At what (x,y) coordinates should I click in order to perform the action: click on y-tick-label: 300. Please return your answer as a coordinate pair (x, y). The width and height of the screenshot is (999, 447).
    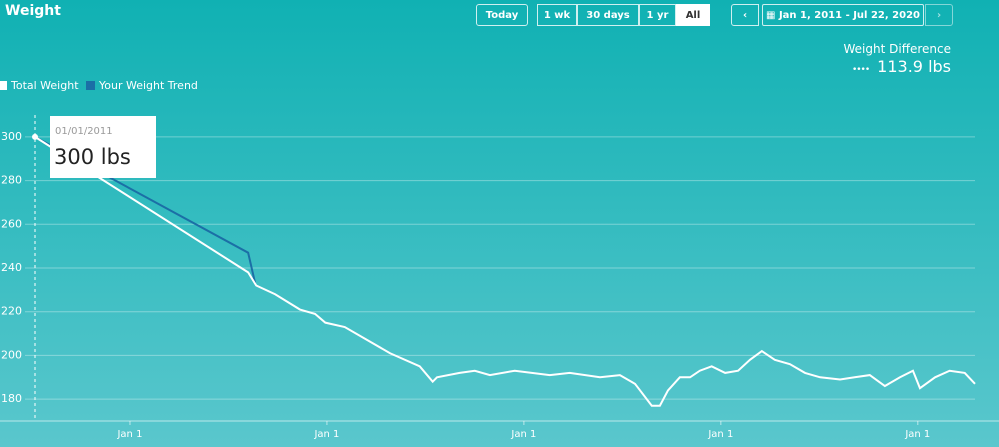
    Looking at the image, I should click on (11, 136).